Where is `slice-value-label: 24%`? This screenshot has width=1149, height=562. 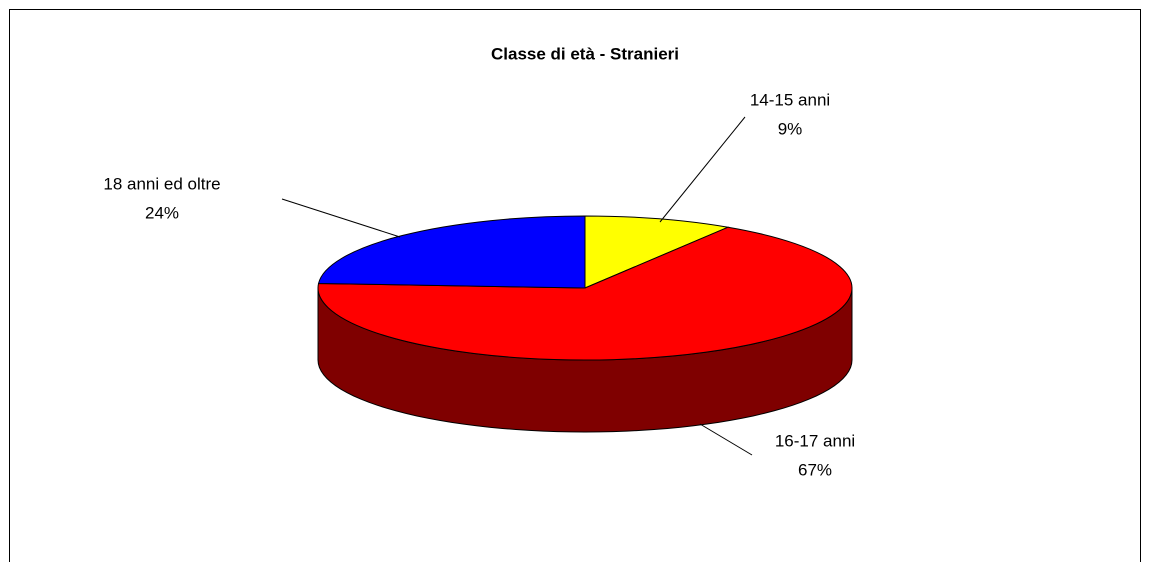
slice-value-label: 24% is located at coordinates (162, 212).